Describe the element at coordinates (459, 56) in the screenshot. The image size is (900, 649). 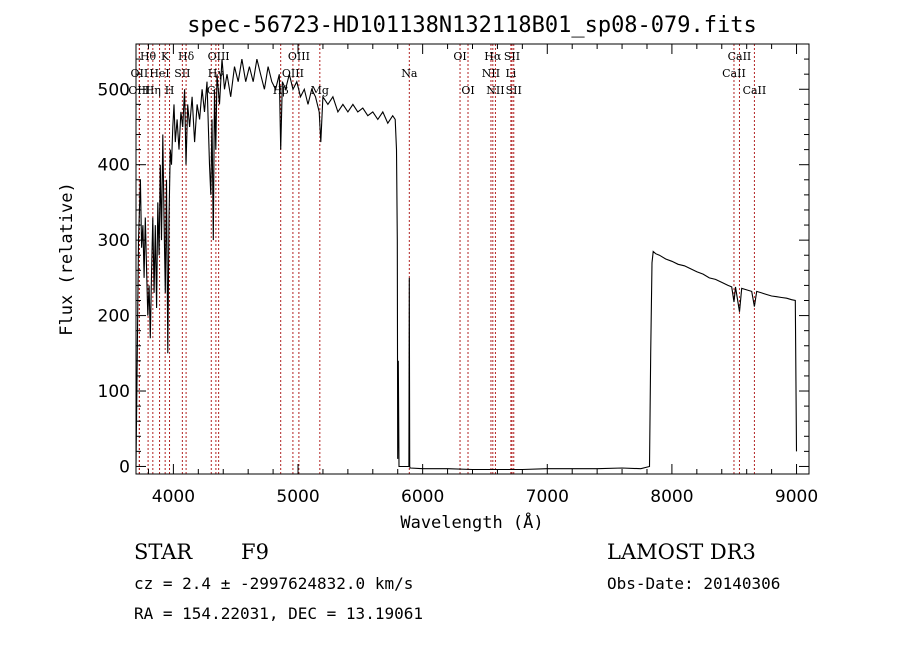
I see `line-label-17: OI` at that location.